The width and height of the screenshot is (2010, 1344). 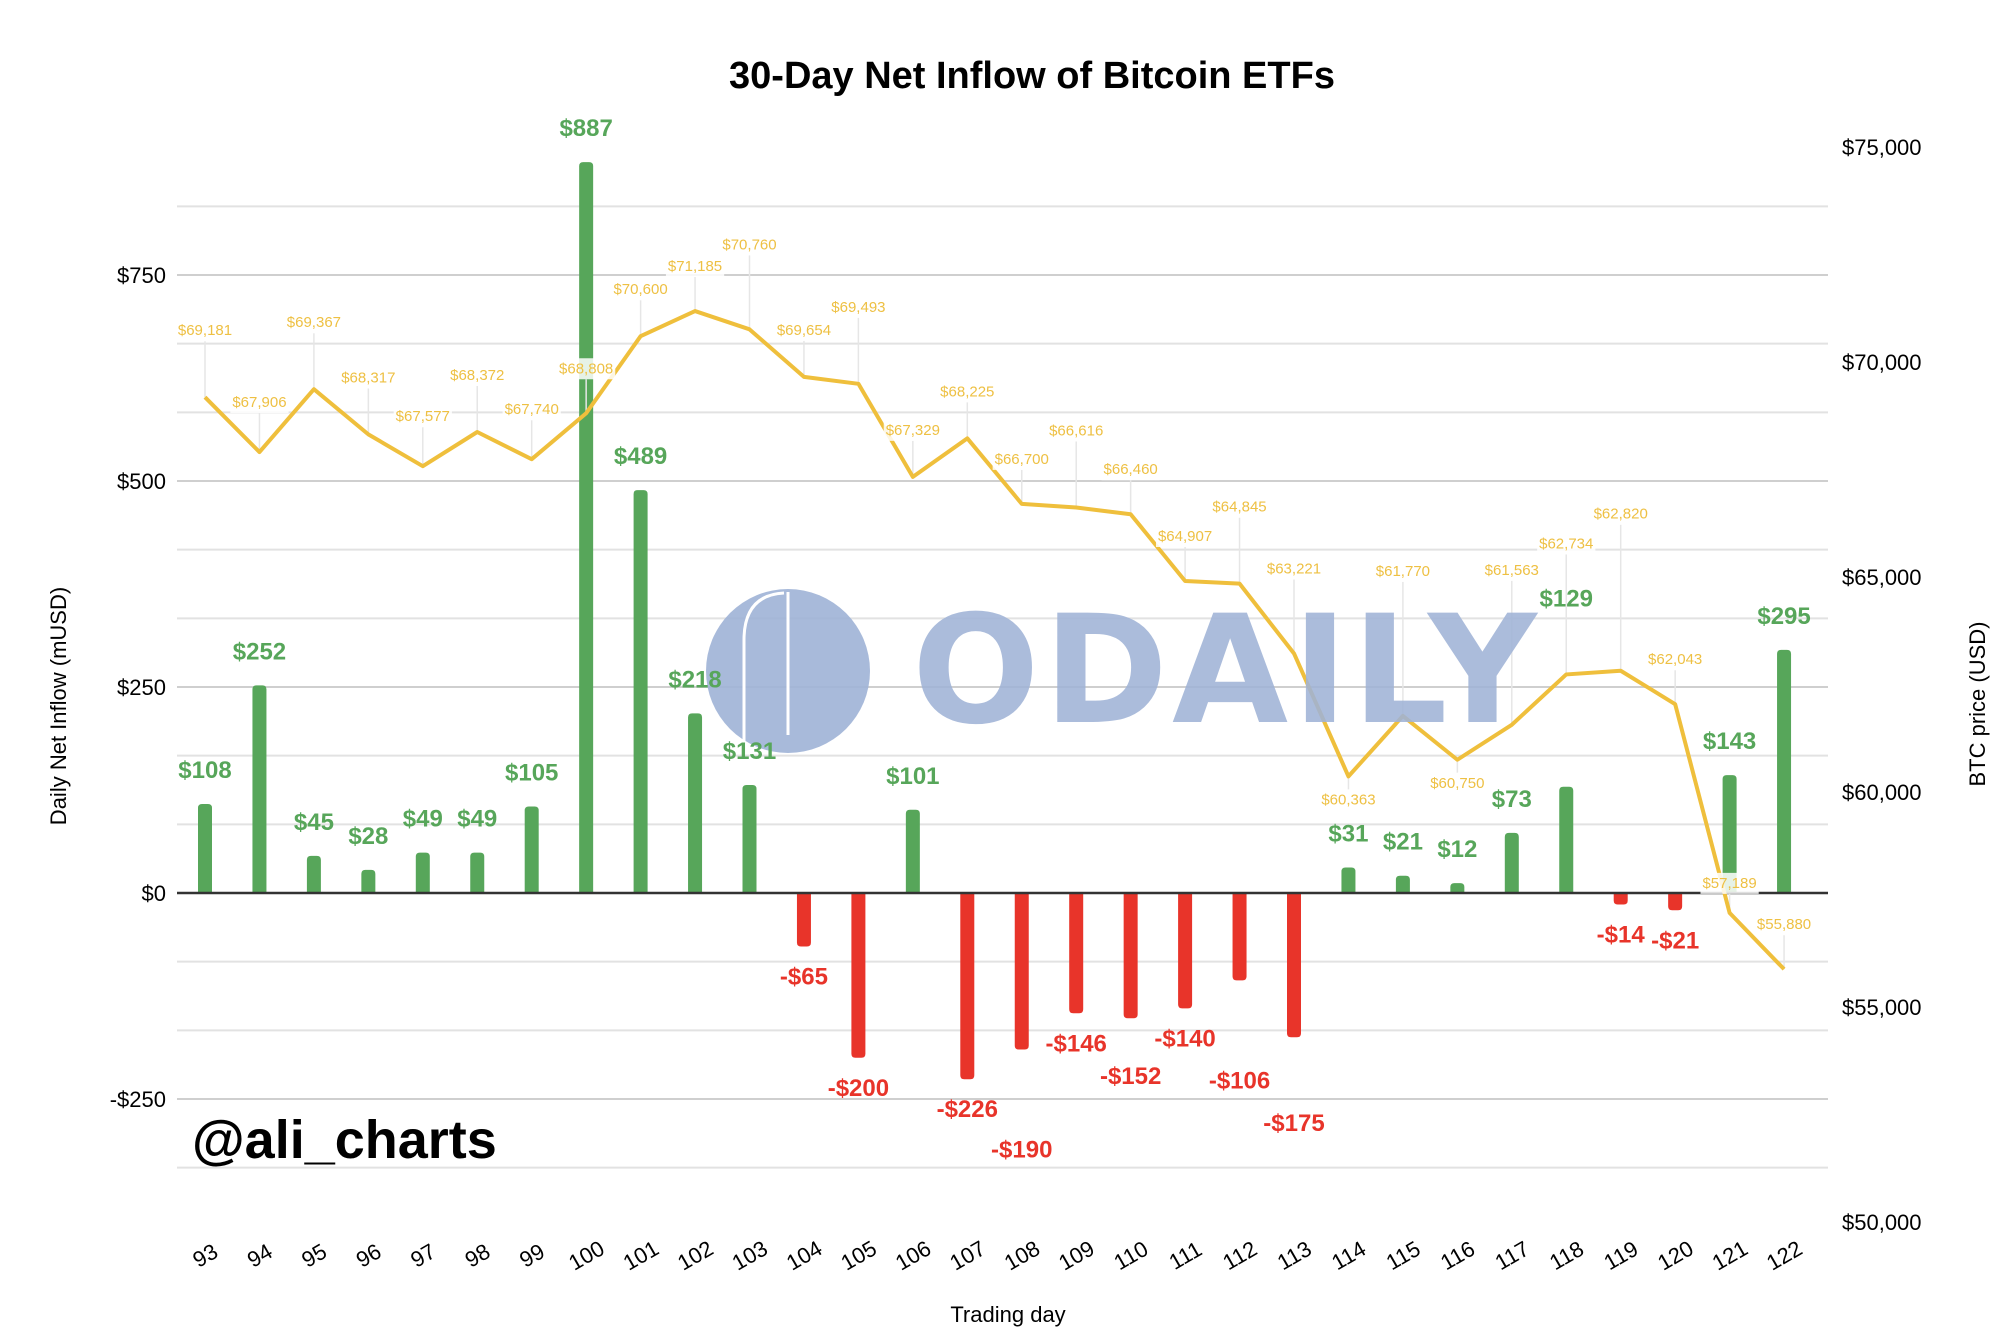 I want to click on right-tick-label: $65,000, so click(x=1882, y=577).